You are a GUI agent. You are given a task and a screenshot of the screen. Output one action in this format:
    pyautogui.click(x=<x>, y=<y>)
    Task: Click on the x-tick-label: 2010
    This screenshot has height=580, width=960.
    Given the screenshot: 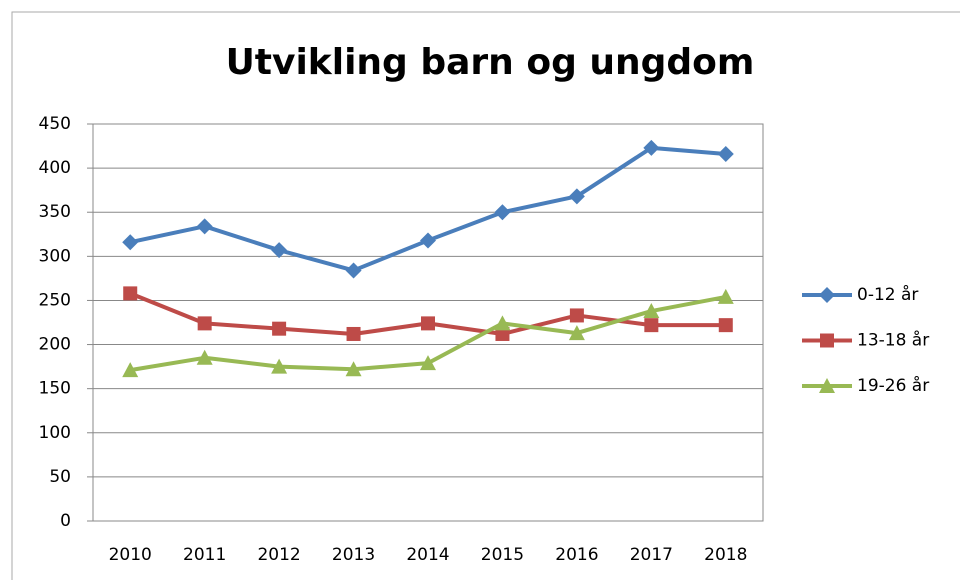 What is the action you would take?
    pyautogui.click(x=130, y=555)
    